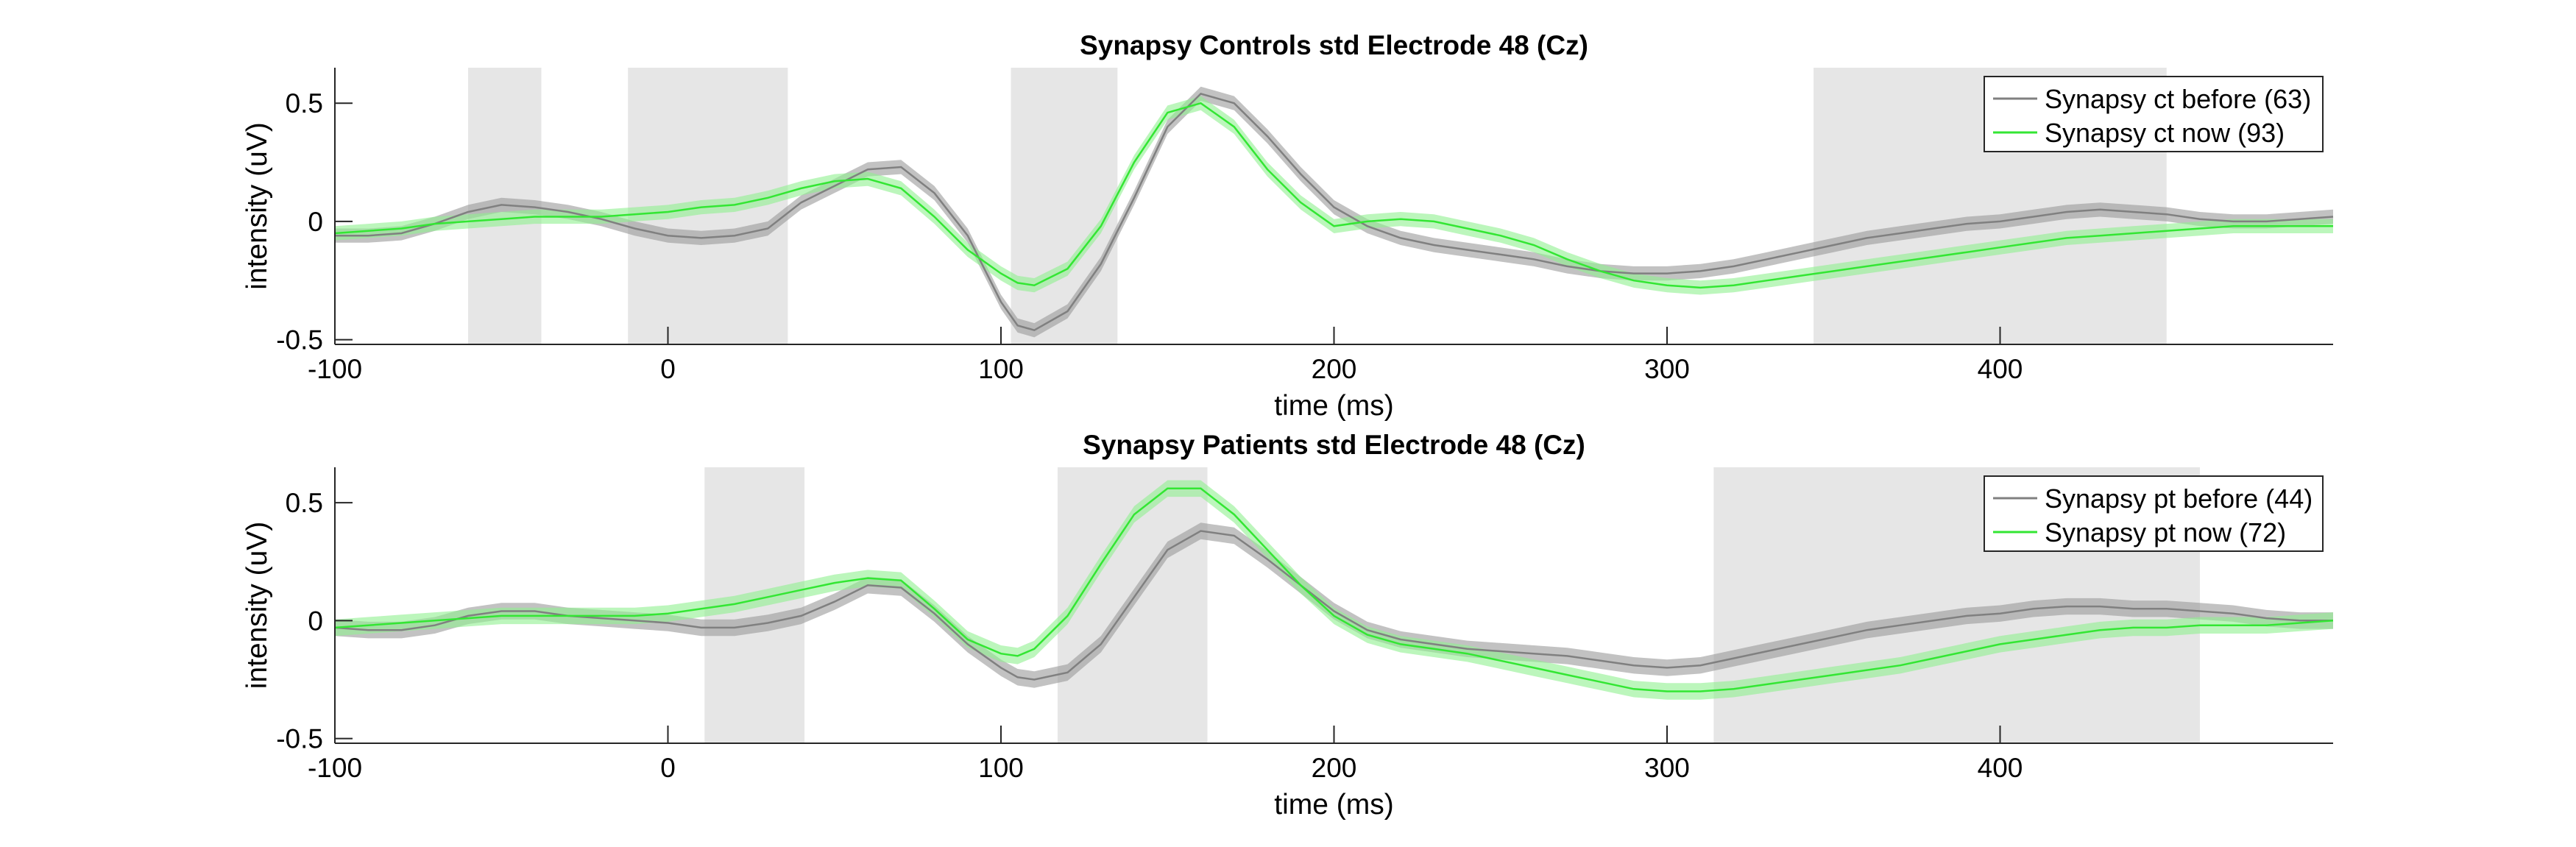  I want to click on chart-title: Synapsy Controls std Electrode 48 (Cz), so click(1334, 45).